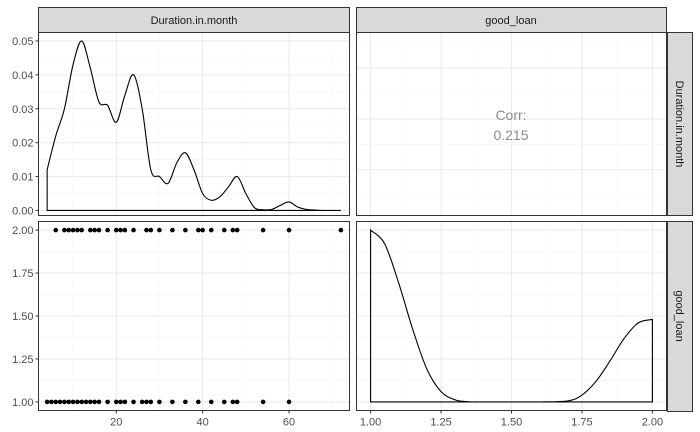 This screenshot has width=700, height=432. What do you see at coordinates (22, 178) in the screenshot?
I see `y-tick-label-duration: 0.01` at bounding box center [22, 178].